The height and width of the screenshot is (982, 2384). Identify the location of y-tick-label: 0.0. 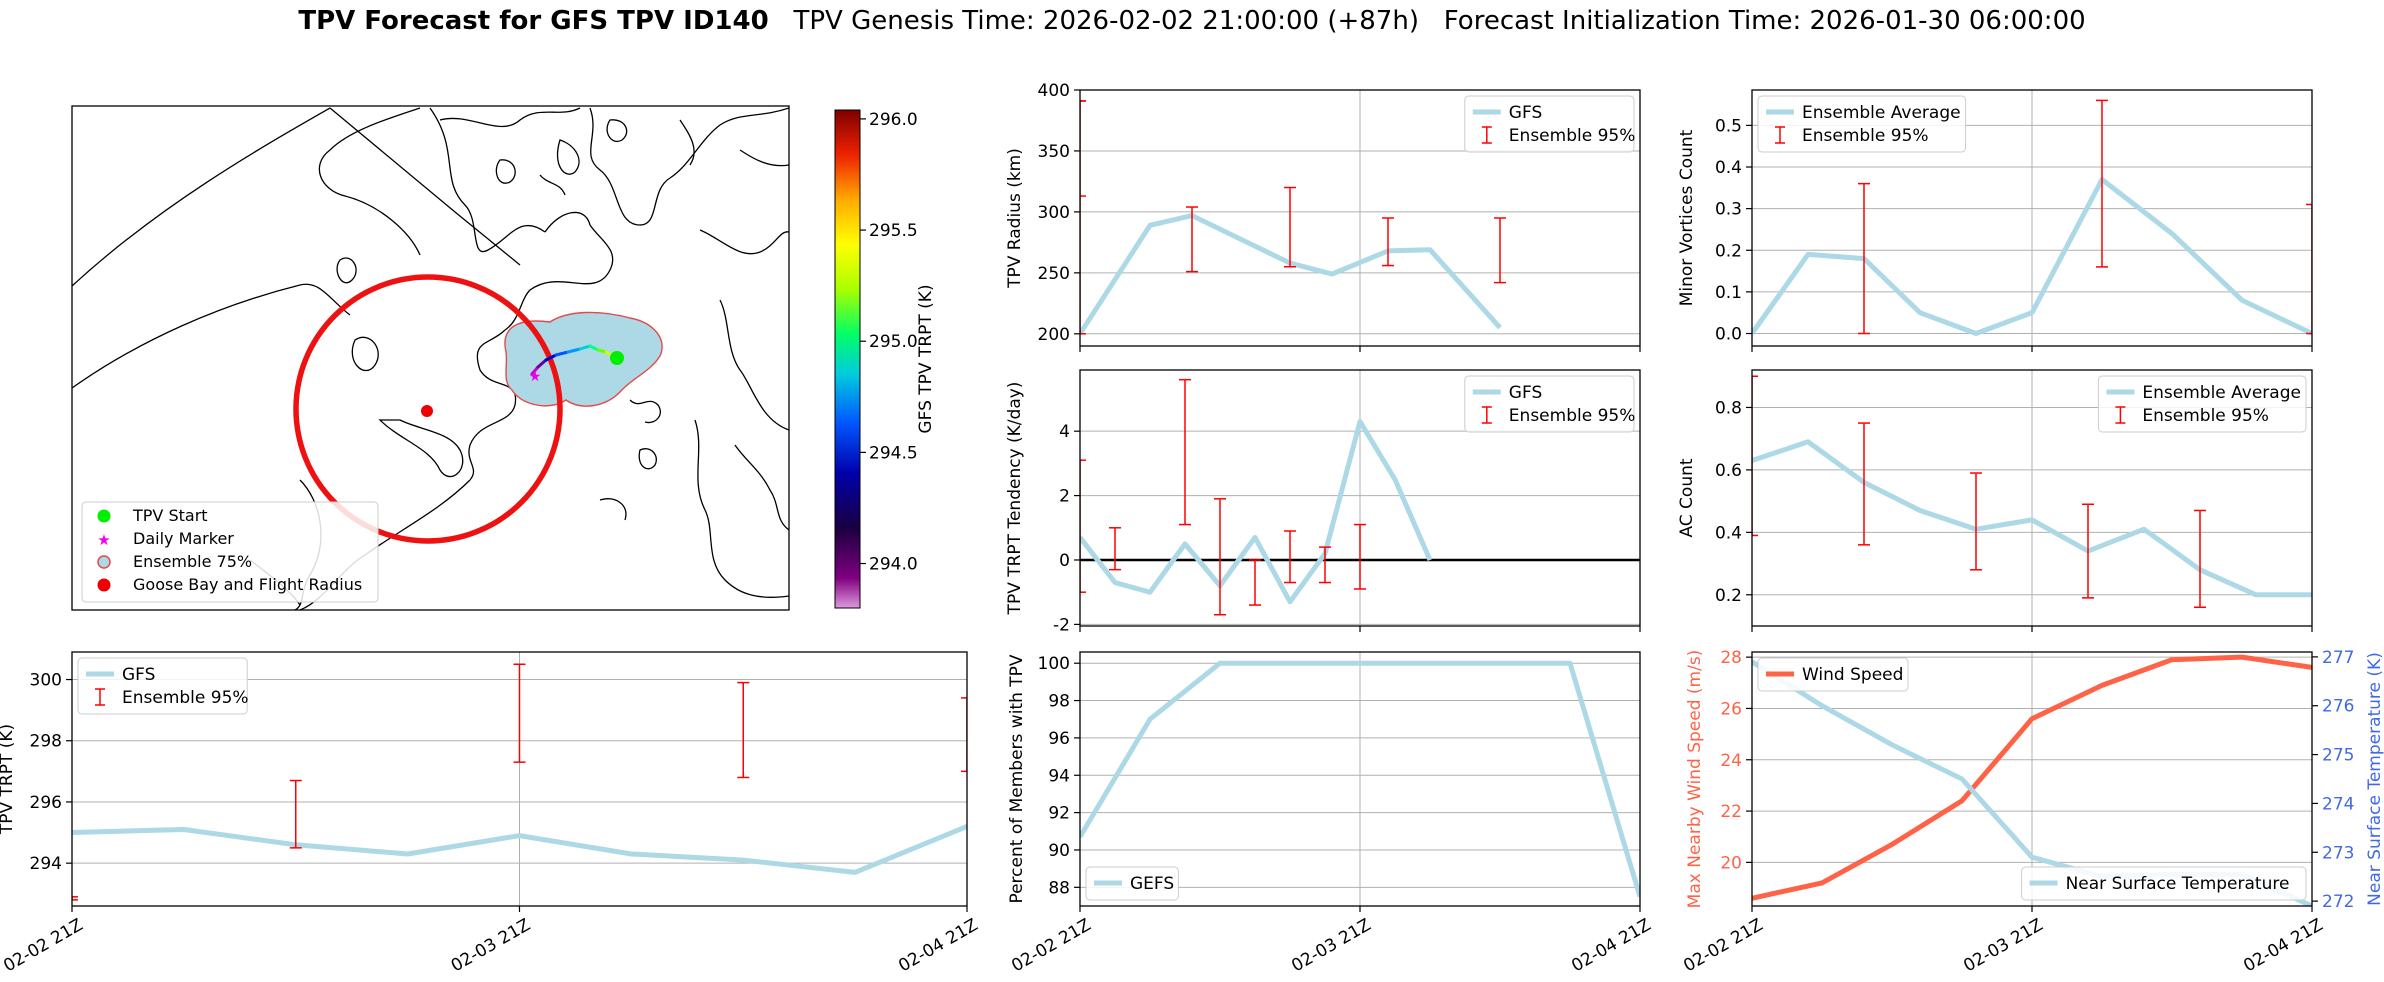
(1728, 335).